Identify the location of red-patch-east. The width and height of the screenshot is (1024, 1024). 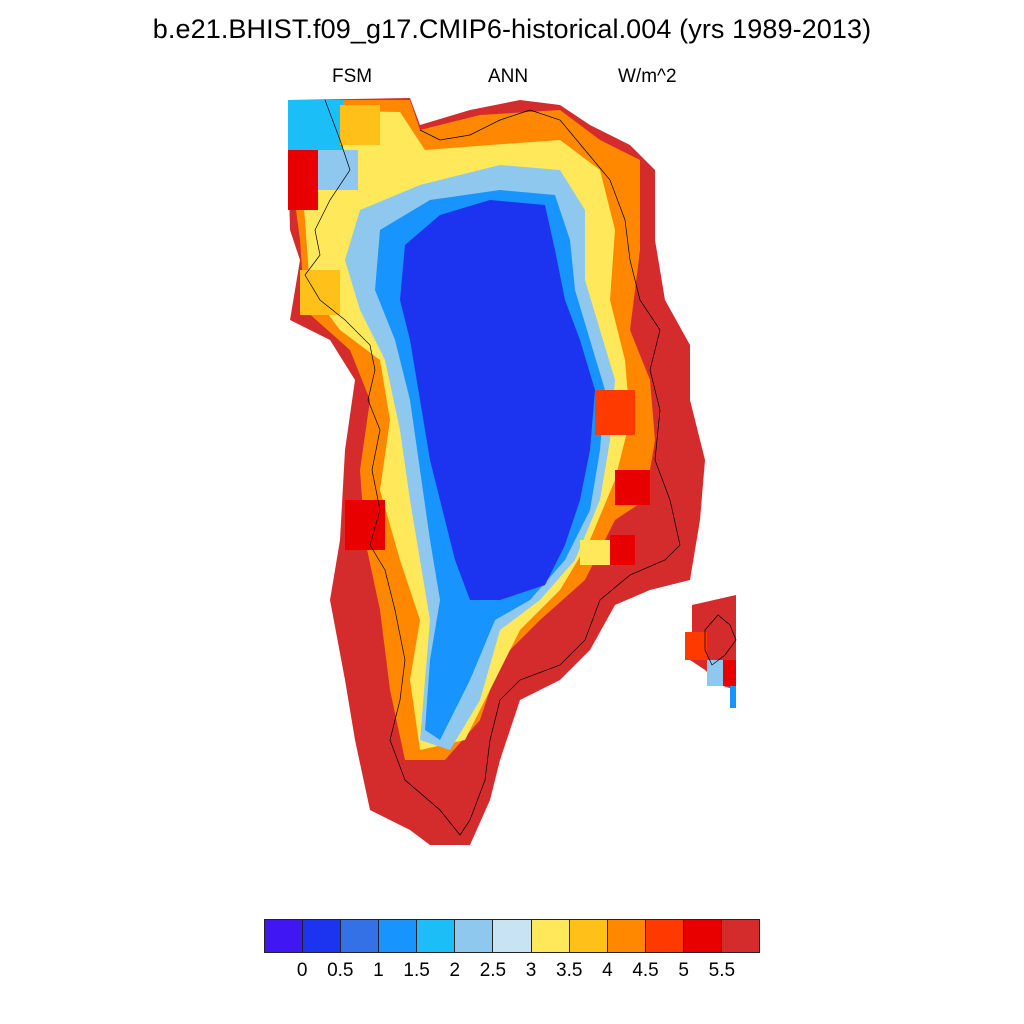
(622, 550).